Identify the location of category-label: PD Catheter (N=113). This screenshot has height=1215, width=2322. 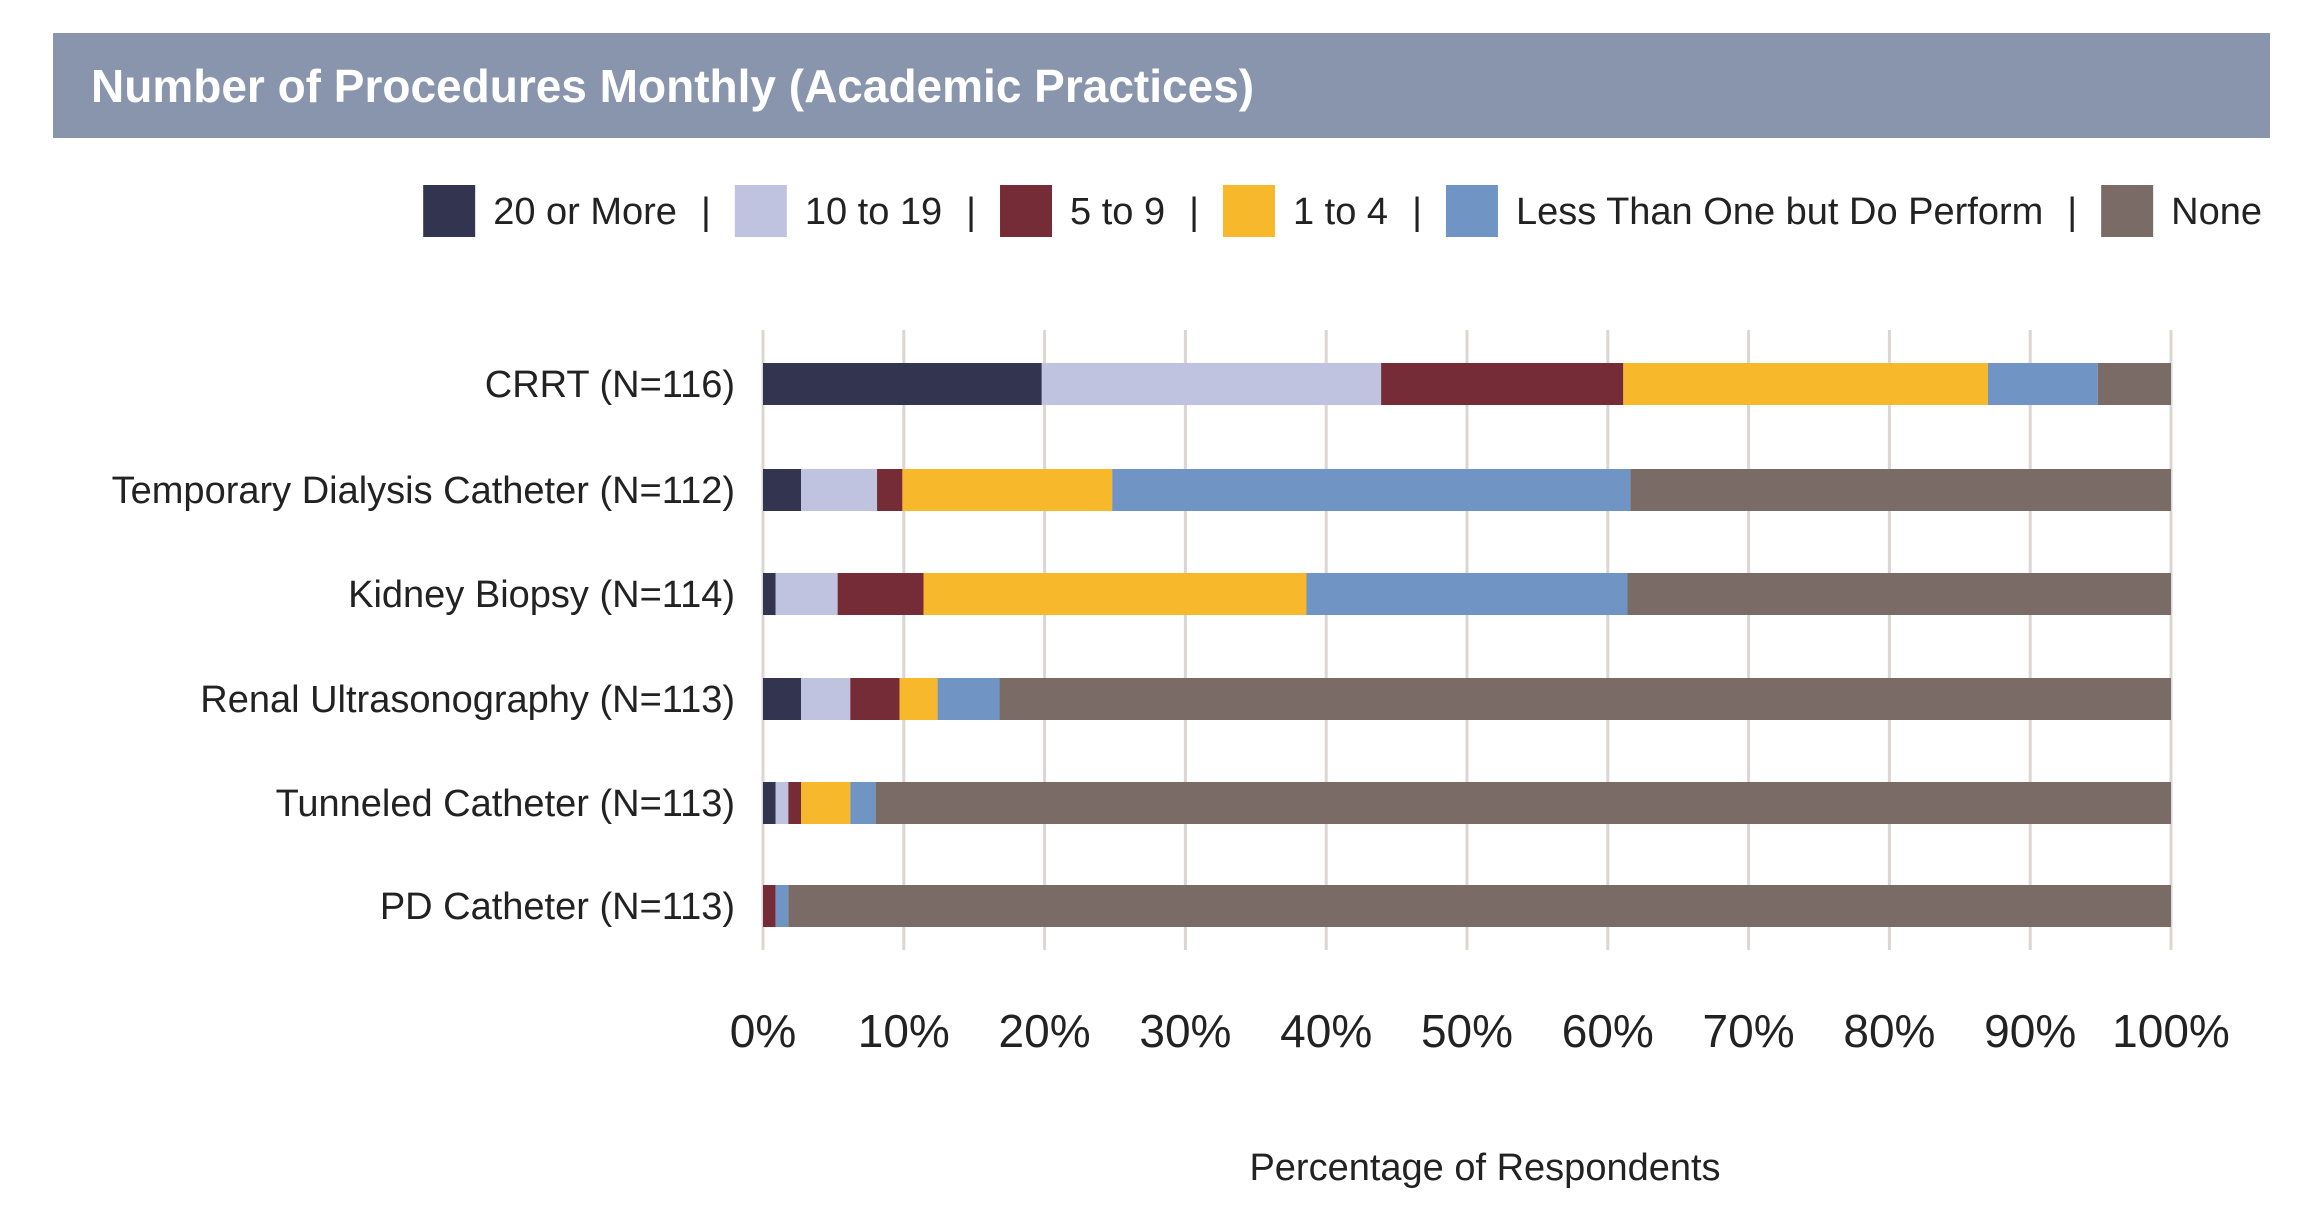
(557, 907).